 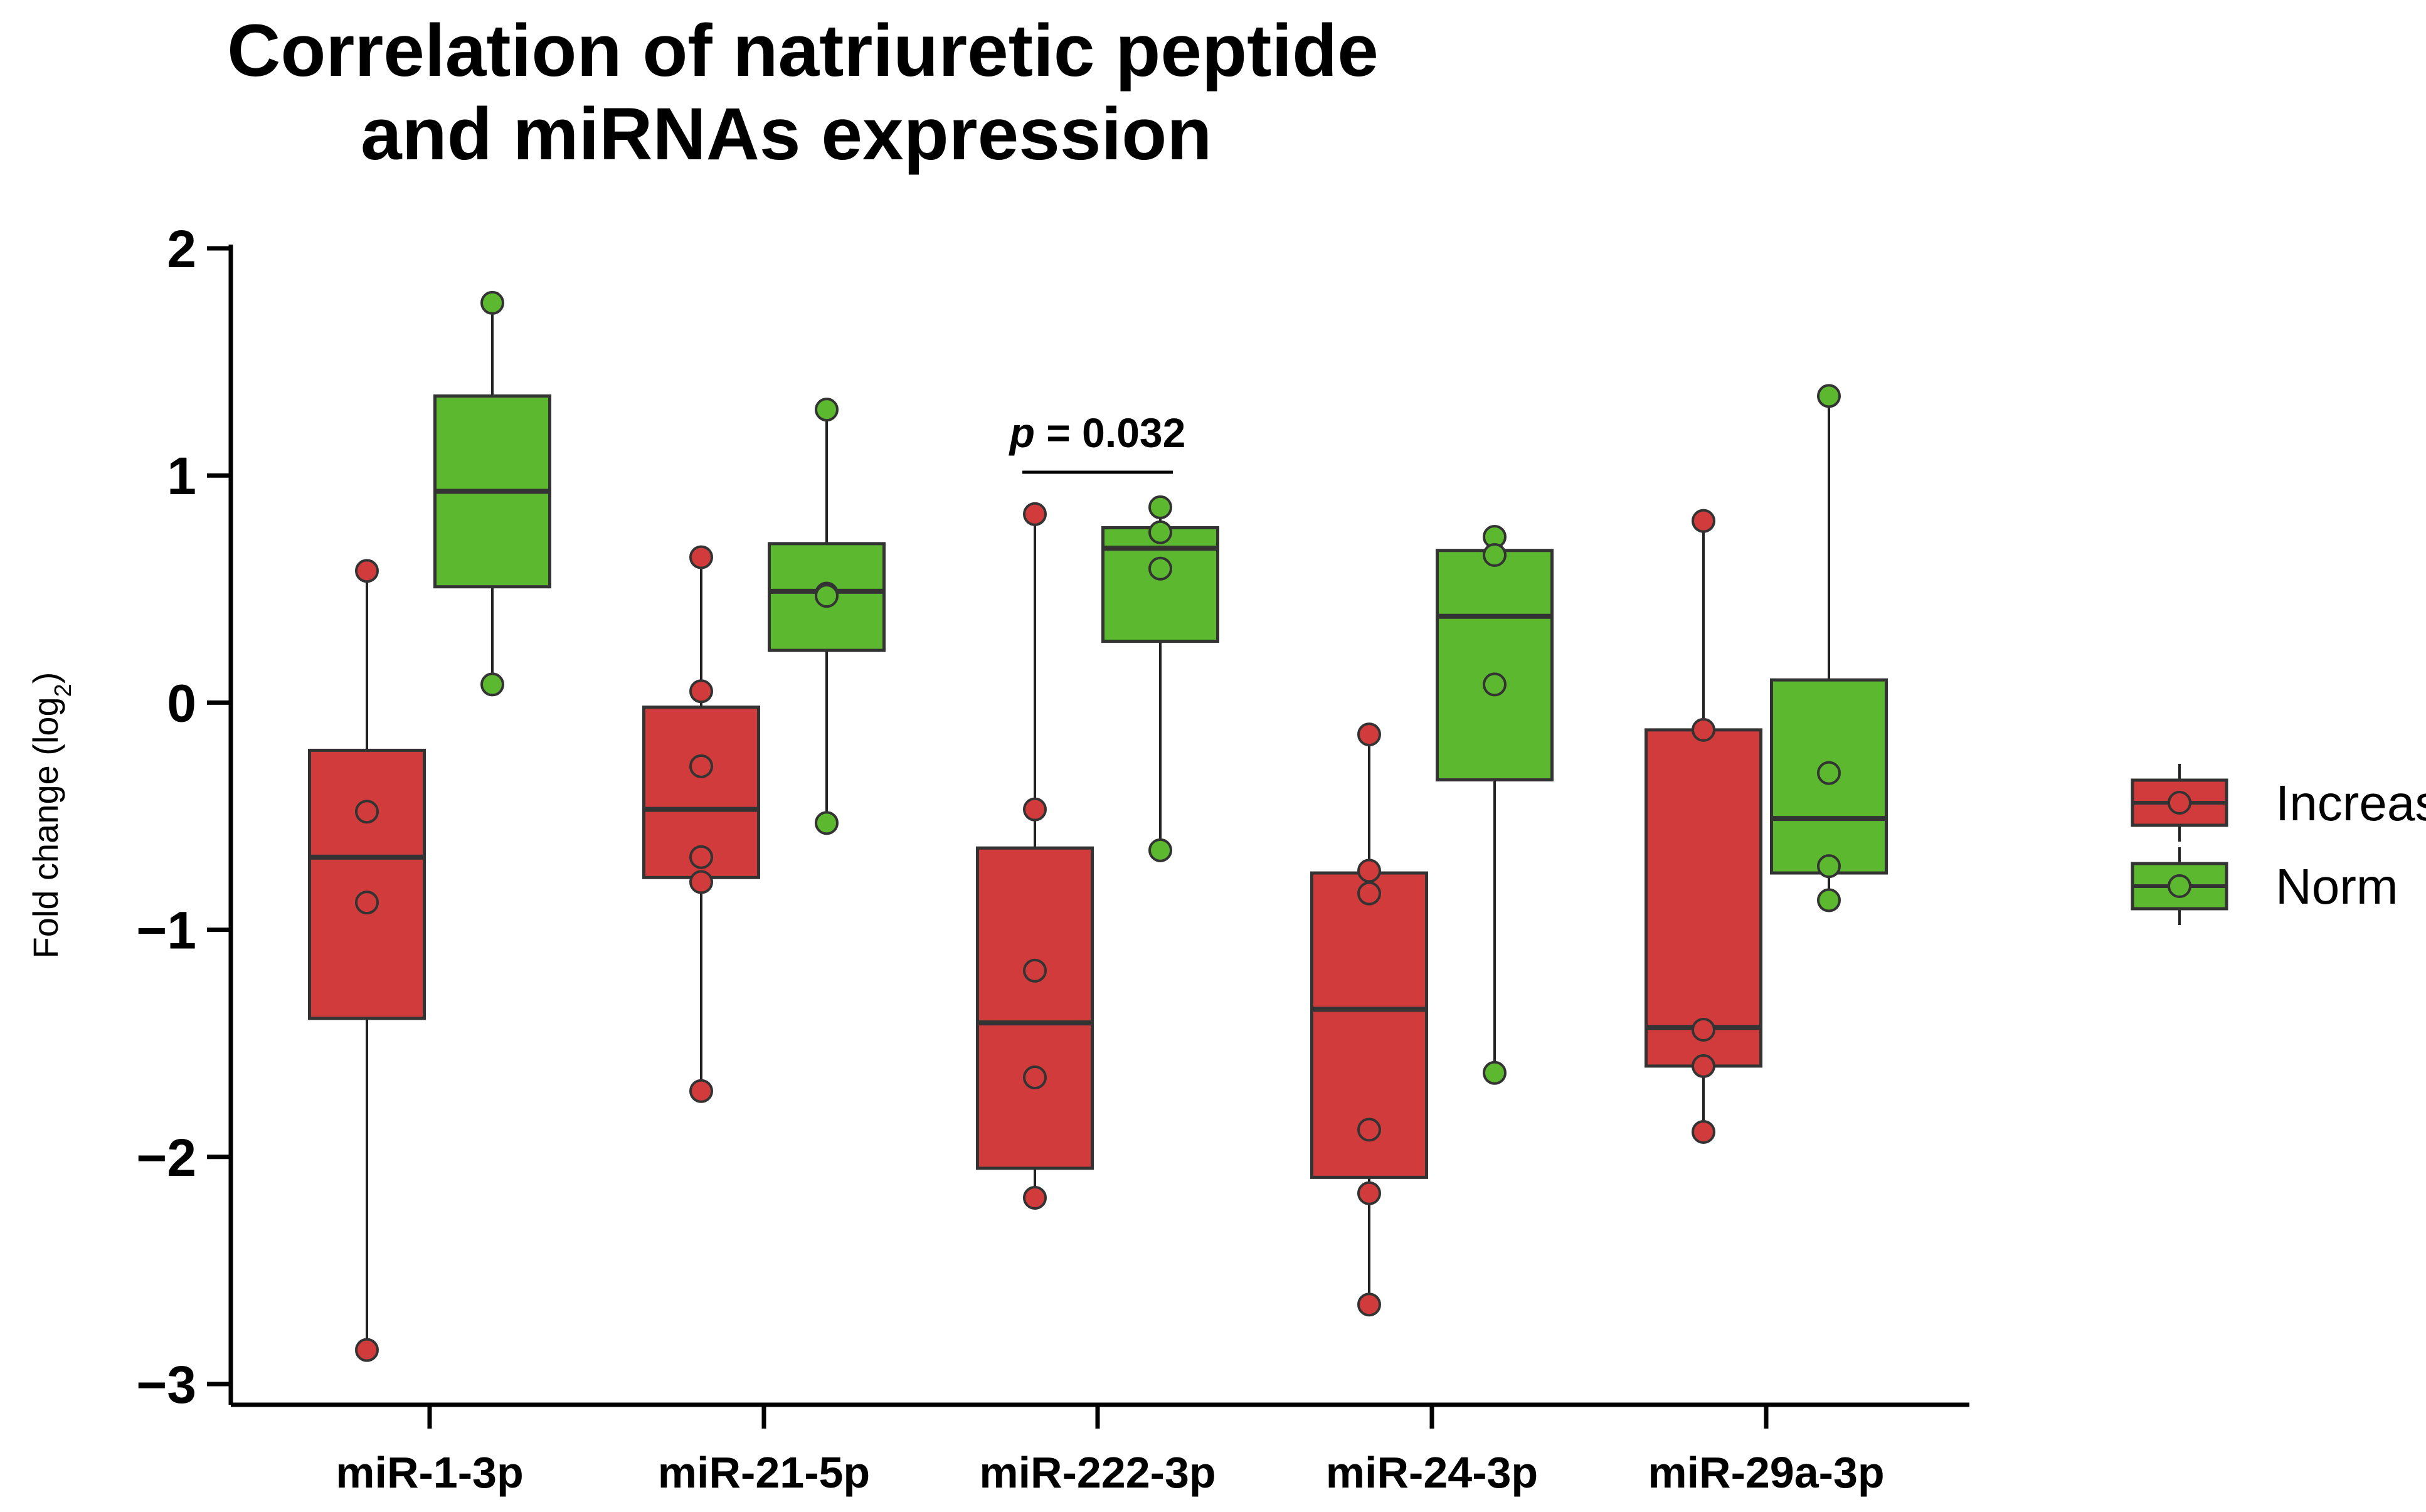 I want to click on box-increase-miR-1-3p, so click(x=367, y=960).